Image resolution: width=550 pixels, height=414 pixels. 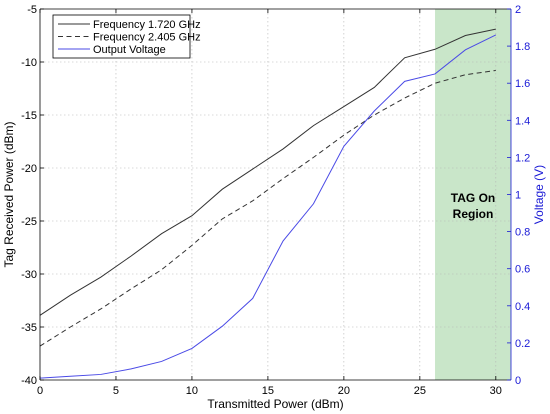 What do you see at coordinates (344, 391) in the screenshot?
I see `x-tick-label-4: 20` at bounding box center [344, 391].